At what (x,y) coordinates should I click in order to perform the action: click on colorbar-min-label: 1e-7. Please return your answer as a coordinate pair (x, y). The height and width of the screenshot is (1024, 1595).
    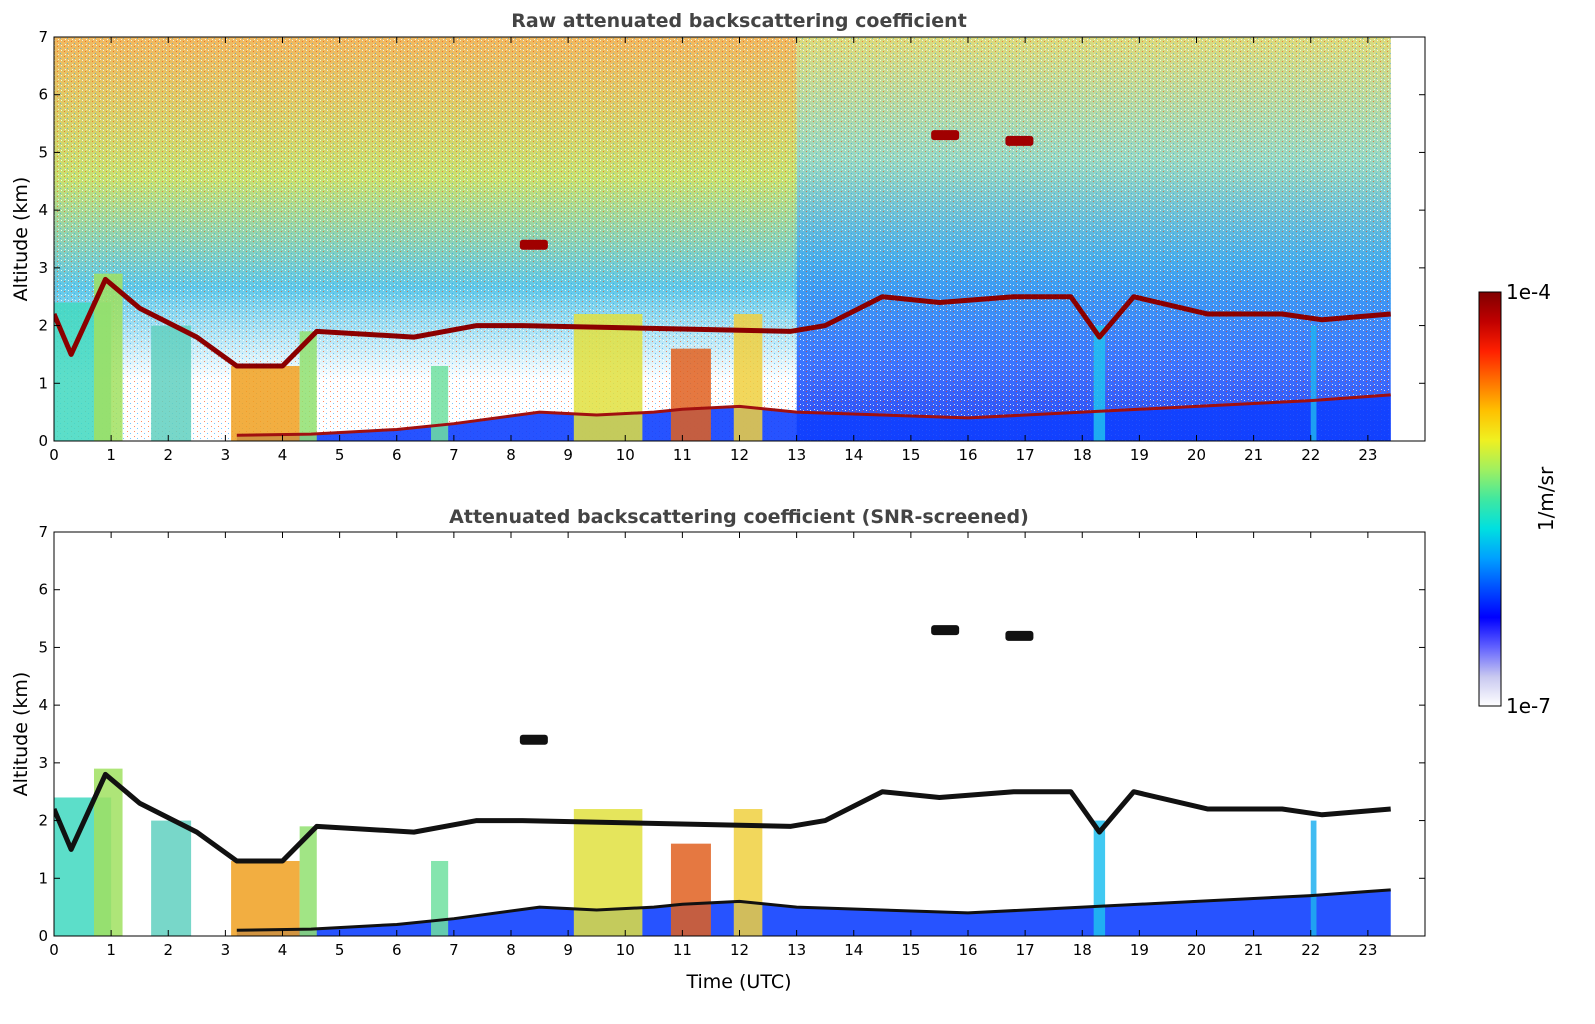
    Looking at the image, I should click on (1528, 706).